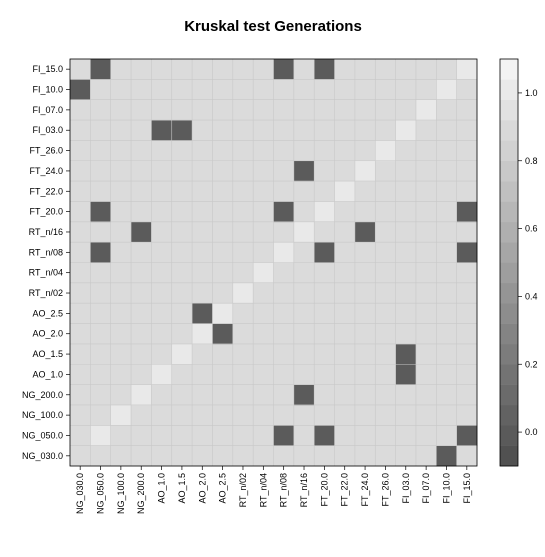  What do you see at coordinates (304, 490) in the screenshot?
I see `x-tick-label: RT_n/16` at bounding box center [304, 490].